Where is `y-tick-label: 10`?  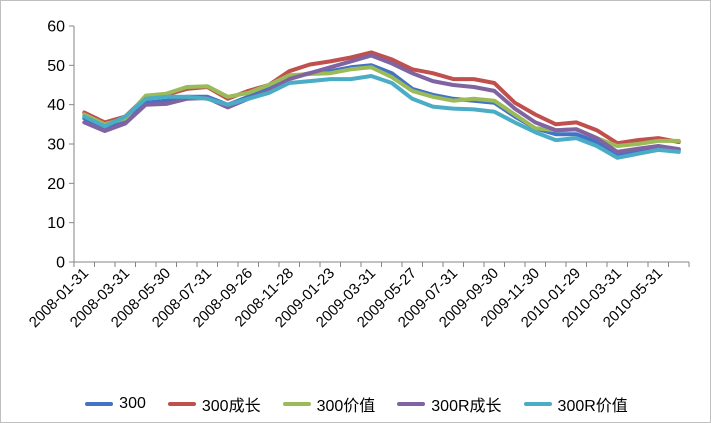 y-tick-label: 10 is located at coordinates (56, 223).